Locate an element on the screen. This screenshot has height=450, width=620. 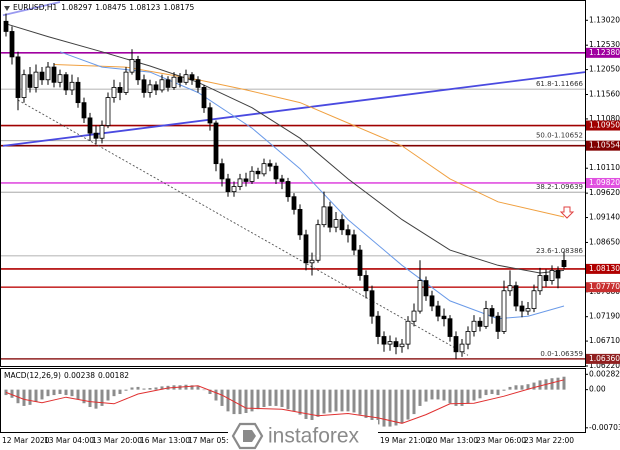
watermark-logo-inner is located at coordinates (249, 436).